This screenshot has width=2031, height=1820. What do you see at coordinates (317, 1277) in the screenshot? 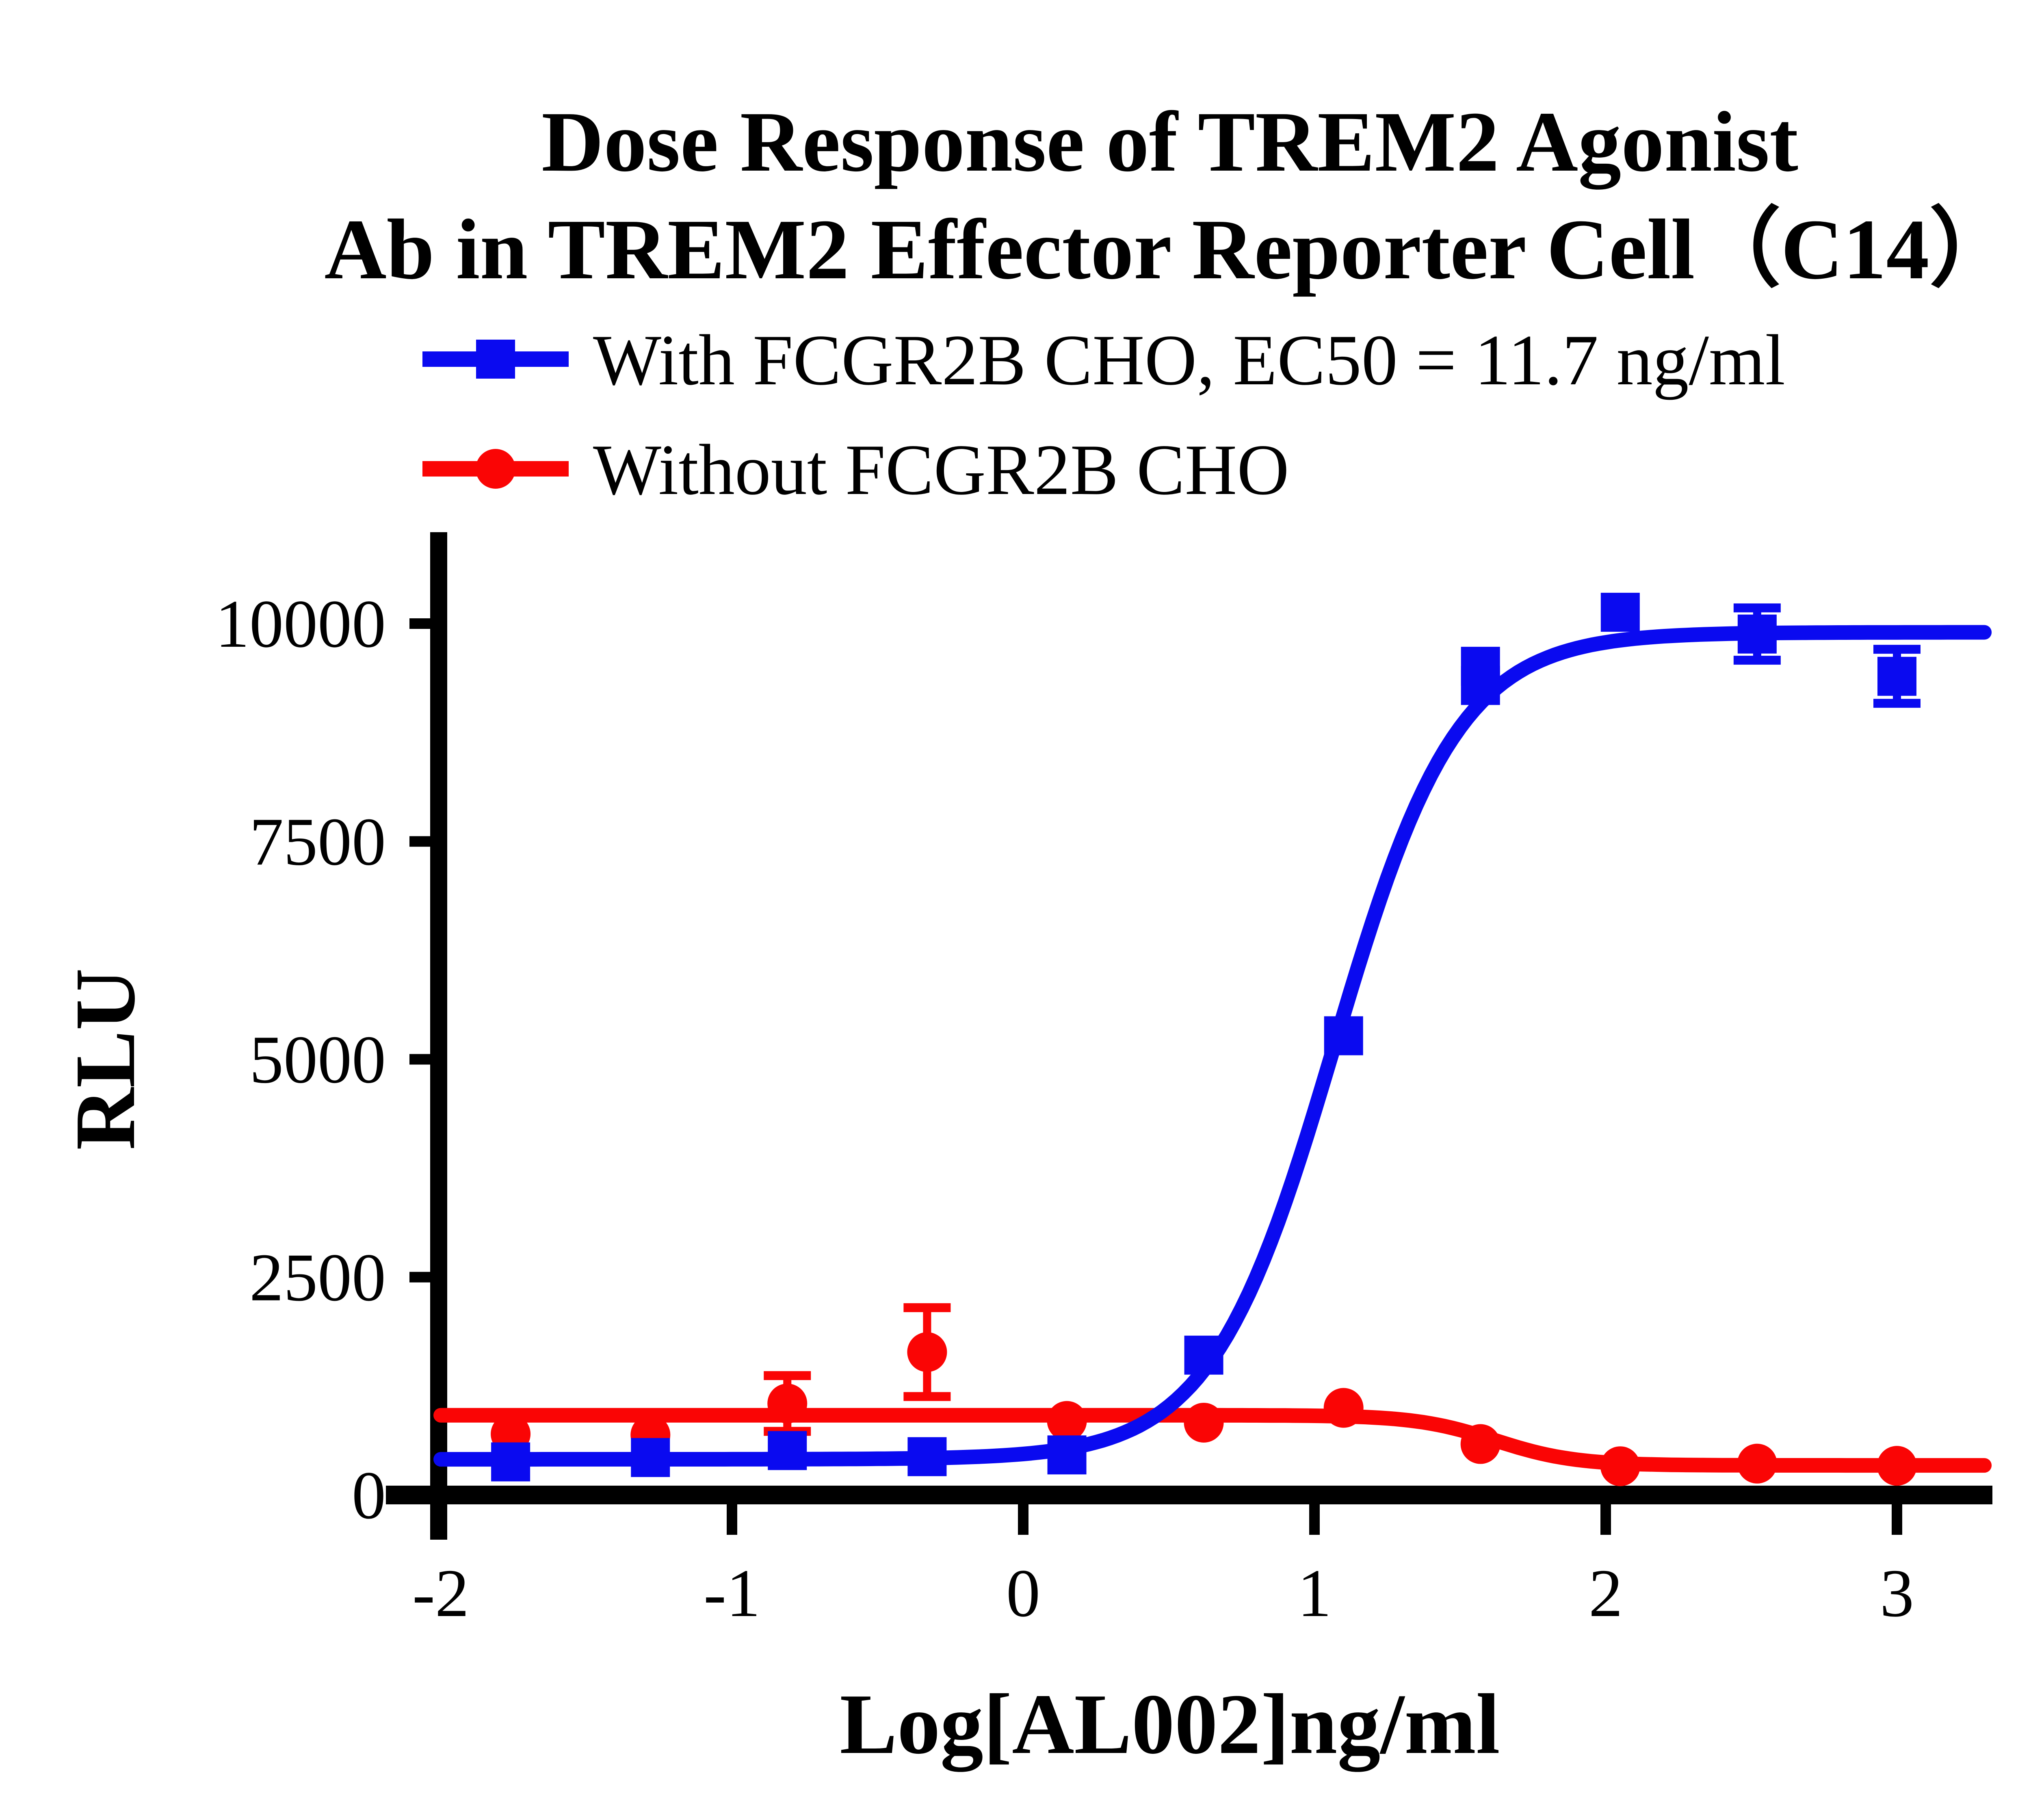
I see `y-tick-label: 2500` at bounding box center [317, 1277].